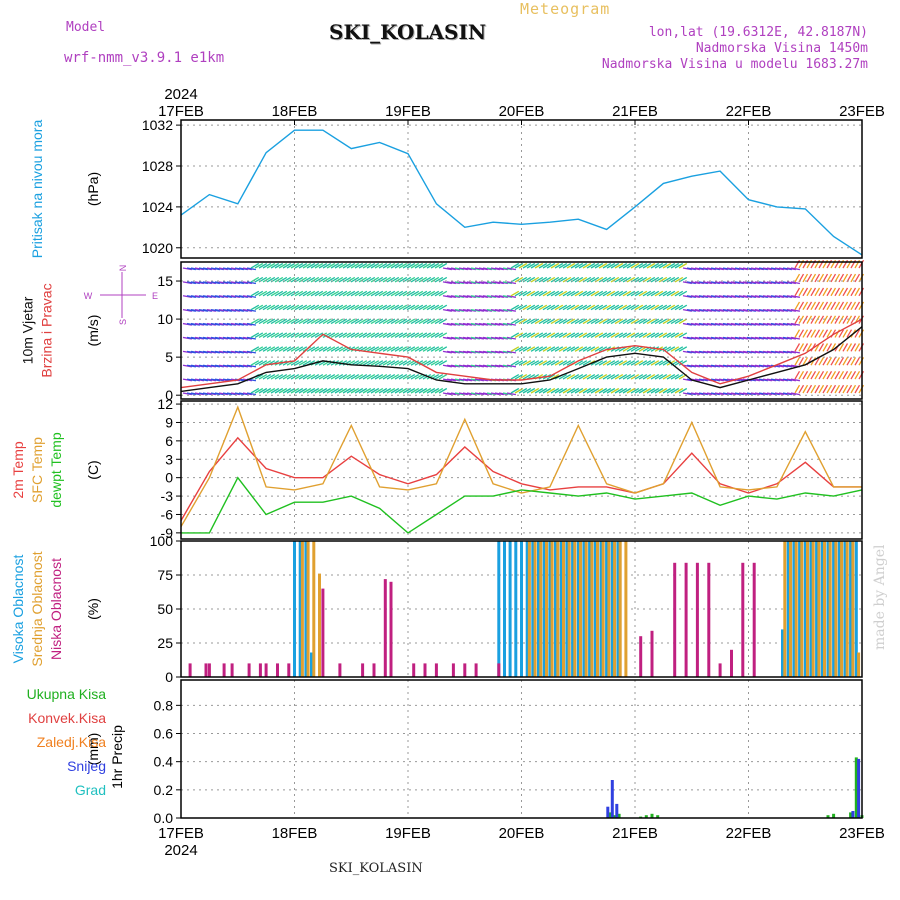 This screenshot has height=900, width=900. I want to click on unit-label-temperature: (C), so click(93, 469).